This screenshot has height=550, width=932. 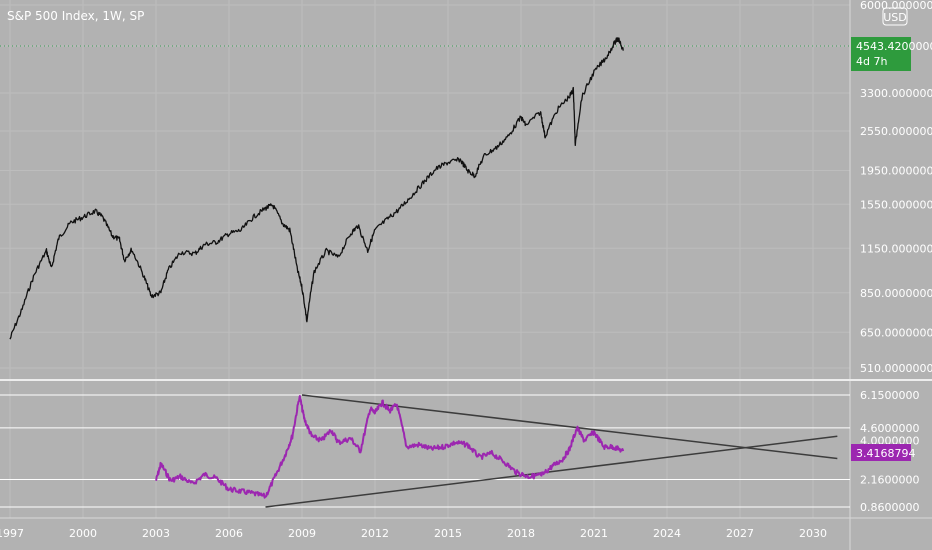 What do you see at coordinates (448, 533) in the screenshot?
I see `time-tick-label: 2015` at bounding box center [448, 533].